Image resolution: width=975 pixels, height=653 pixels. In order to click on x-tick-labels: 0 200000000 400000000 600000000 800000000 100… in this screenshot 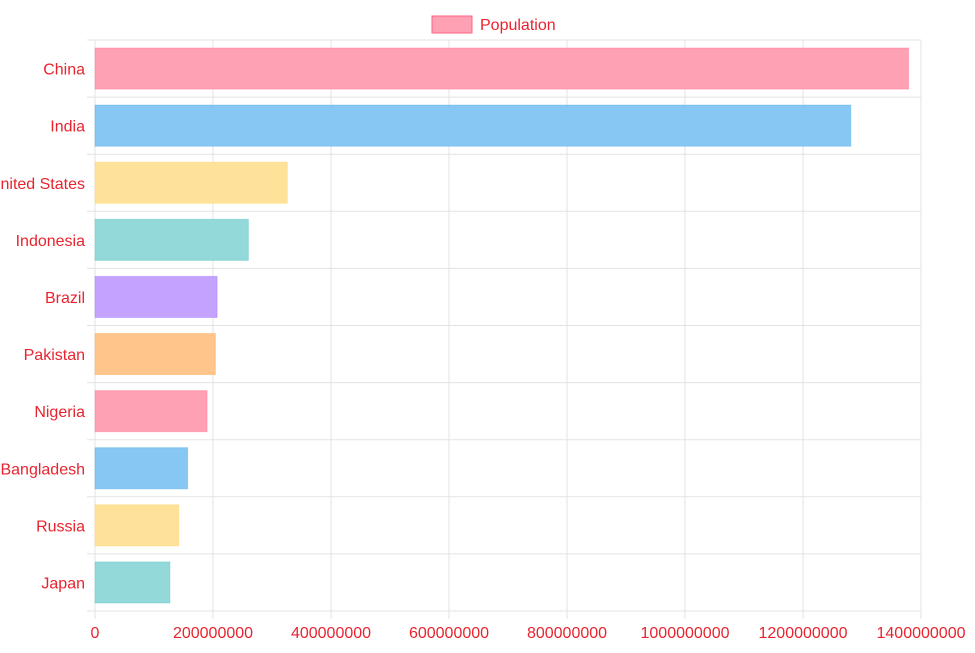, I will do `click(528, 633)`.